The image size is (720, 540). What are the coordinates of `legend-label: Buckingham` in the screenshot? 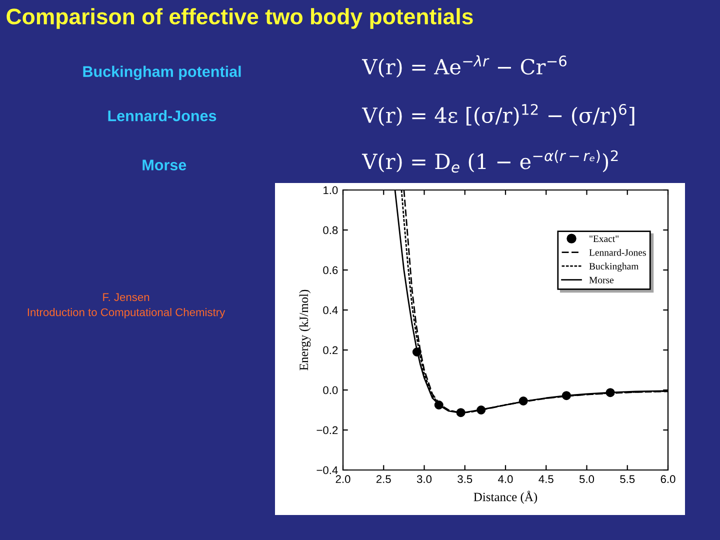 It's located at (614, 267).